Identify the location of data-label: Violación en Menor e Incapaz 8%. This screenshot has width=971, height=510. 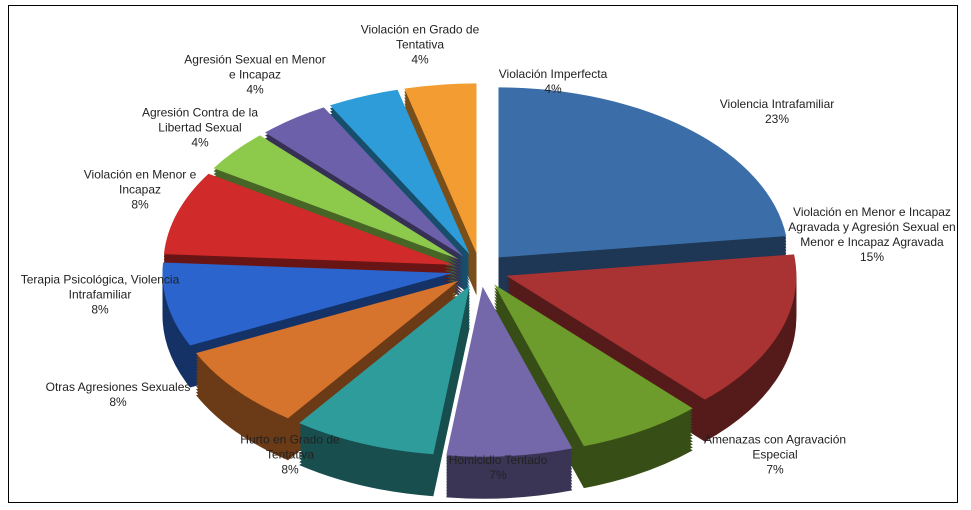
(140, 190).